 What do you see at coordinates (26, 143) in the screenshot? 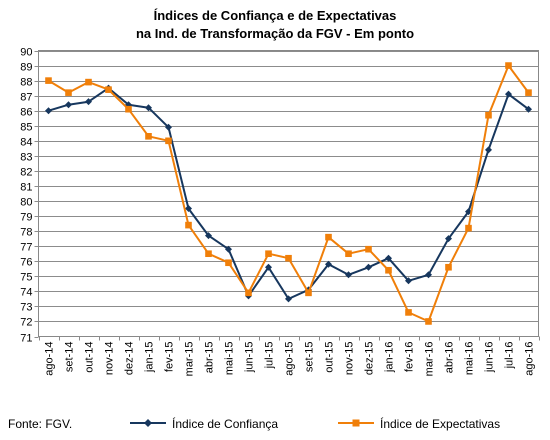
I see `y-tick-label: 84` at bounding box center [26, 143].